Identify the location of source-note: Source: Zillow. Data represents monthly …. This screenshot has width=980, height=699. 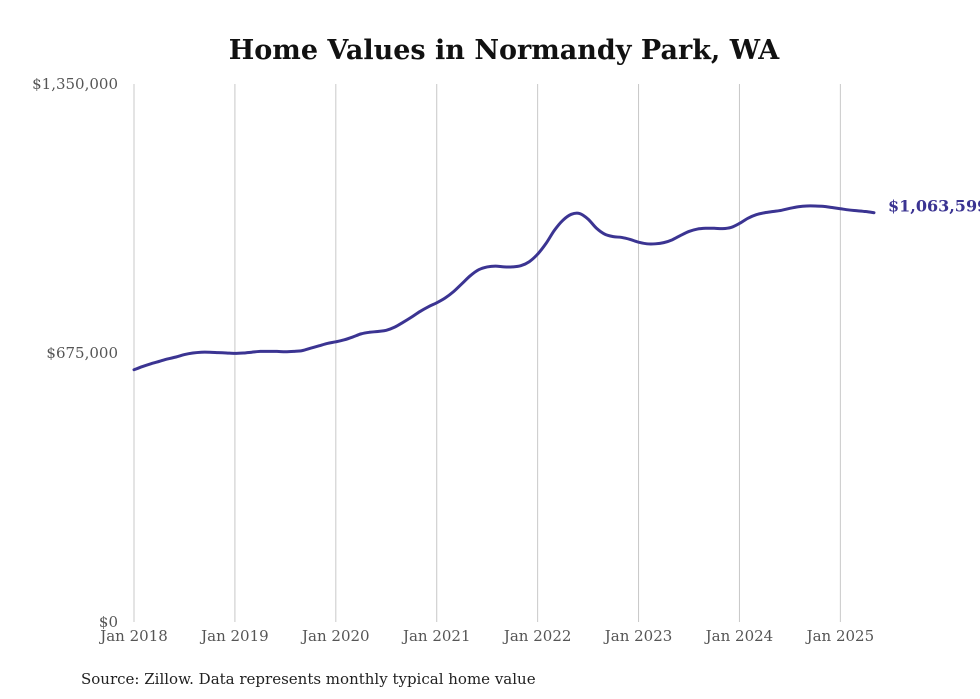
(308, 679).